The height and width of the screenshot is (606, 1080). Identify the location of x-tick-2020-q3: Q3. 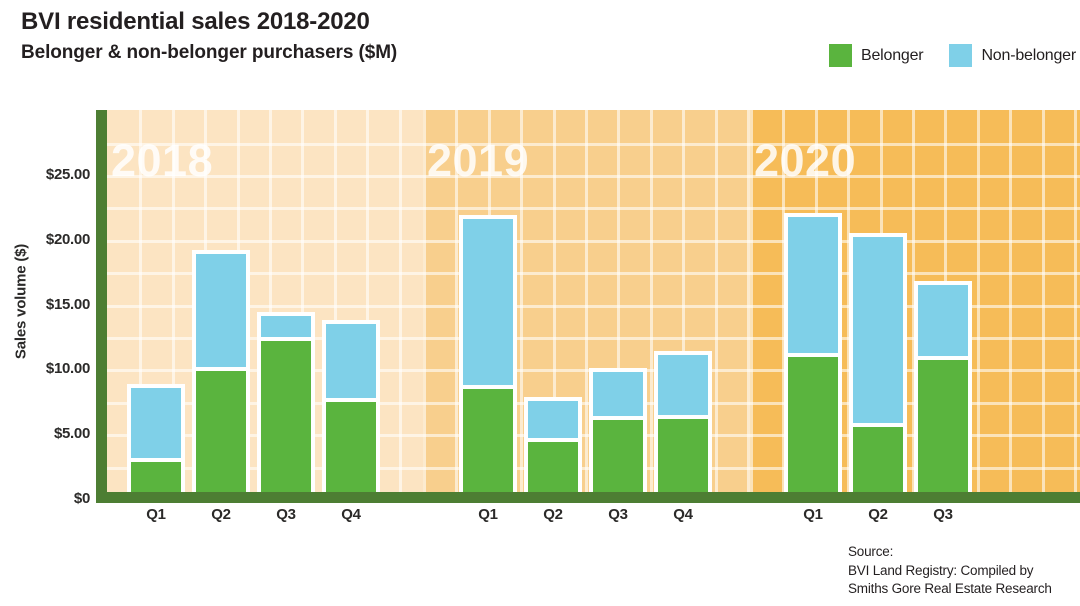
(943, 514).